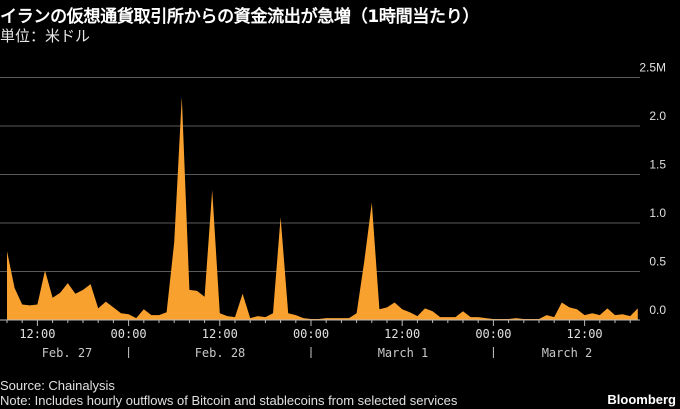 Image resolution: width=680 pixels, height=409 pixels. I want to click on x-date-label: March 2, so click(567, 353).